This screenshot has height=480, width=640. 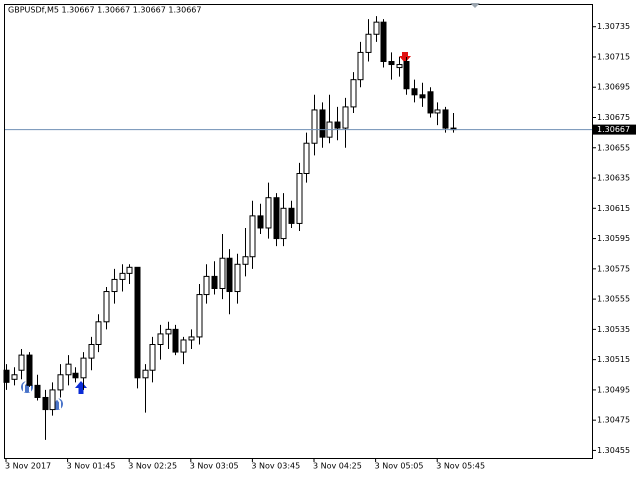 I want to click on x-tick-label: 3 Nov 01:45, so click(x=91, y=466).